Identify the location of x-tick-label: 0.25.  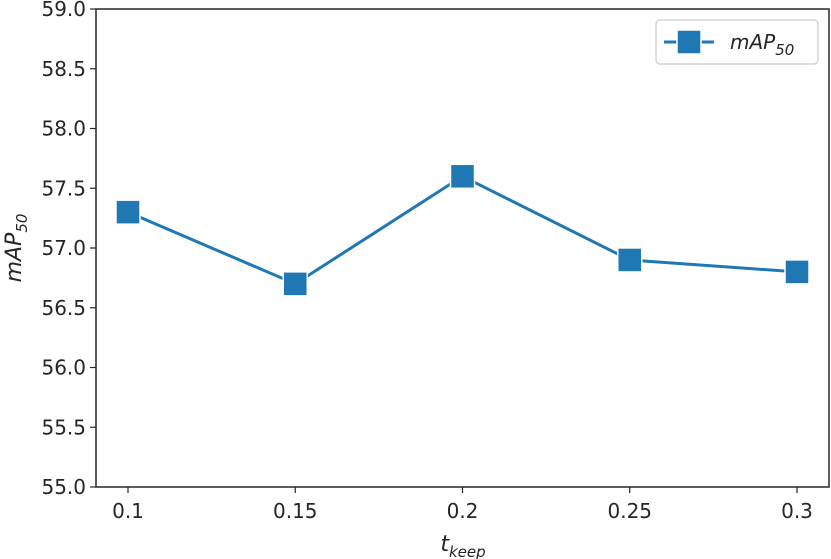
(629, 511).